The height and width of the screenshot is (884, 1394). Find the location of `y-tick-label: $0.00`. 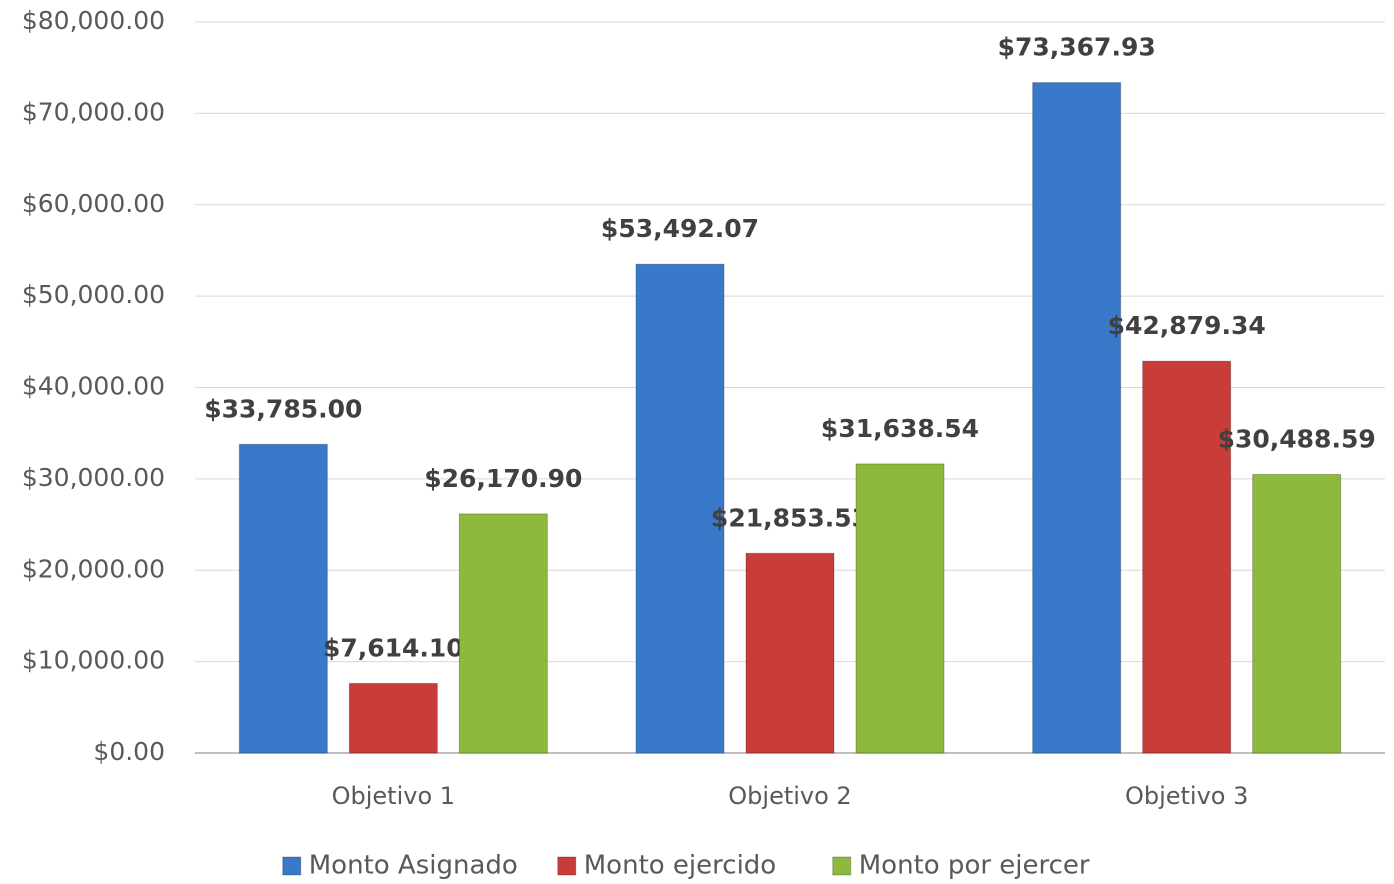

y-tick-label: $0.00 is located at coordinates (129, 751).